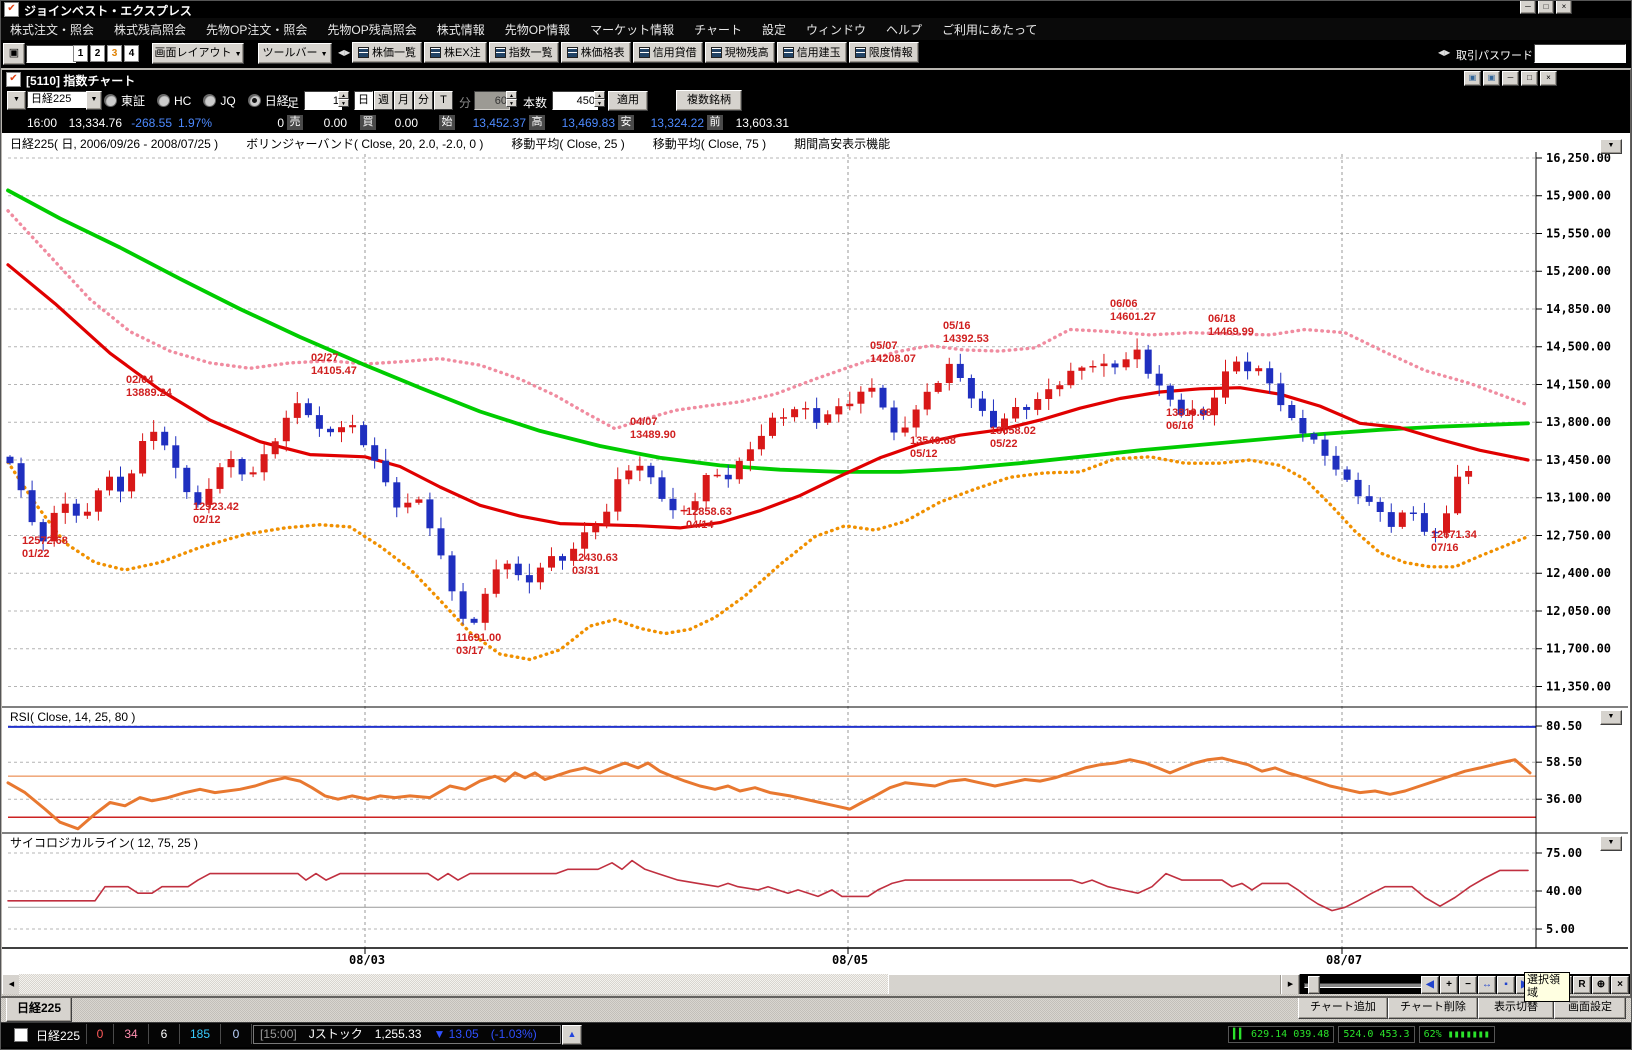 Image resolution: width=1632 pixels, height=1050 pixels. What do you see at coordinates (219, 101) in the screenshot?
I see `market-radio-JQ: JQ` at bounding box center [219, 101].